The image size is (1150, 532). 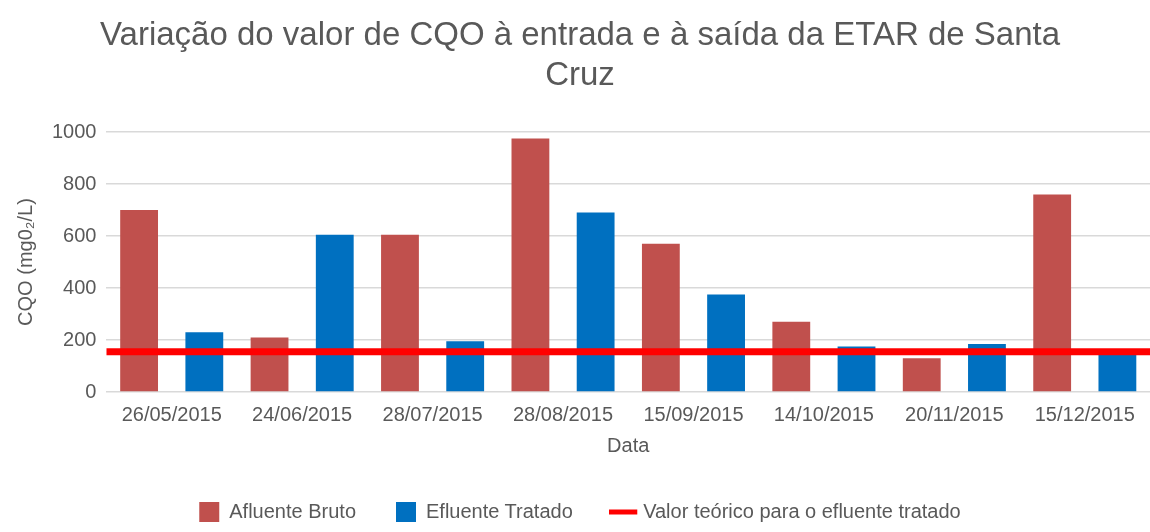 I want to click on x-tick-label: 26/05/2015, so click(x=171, y=413).